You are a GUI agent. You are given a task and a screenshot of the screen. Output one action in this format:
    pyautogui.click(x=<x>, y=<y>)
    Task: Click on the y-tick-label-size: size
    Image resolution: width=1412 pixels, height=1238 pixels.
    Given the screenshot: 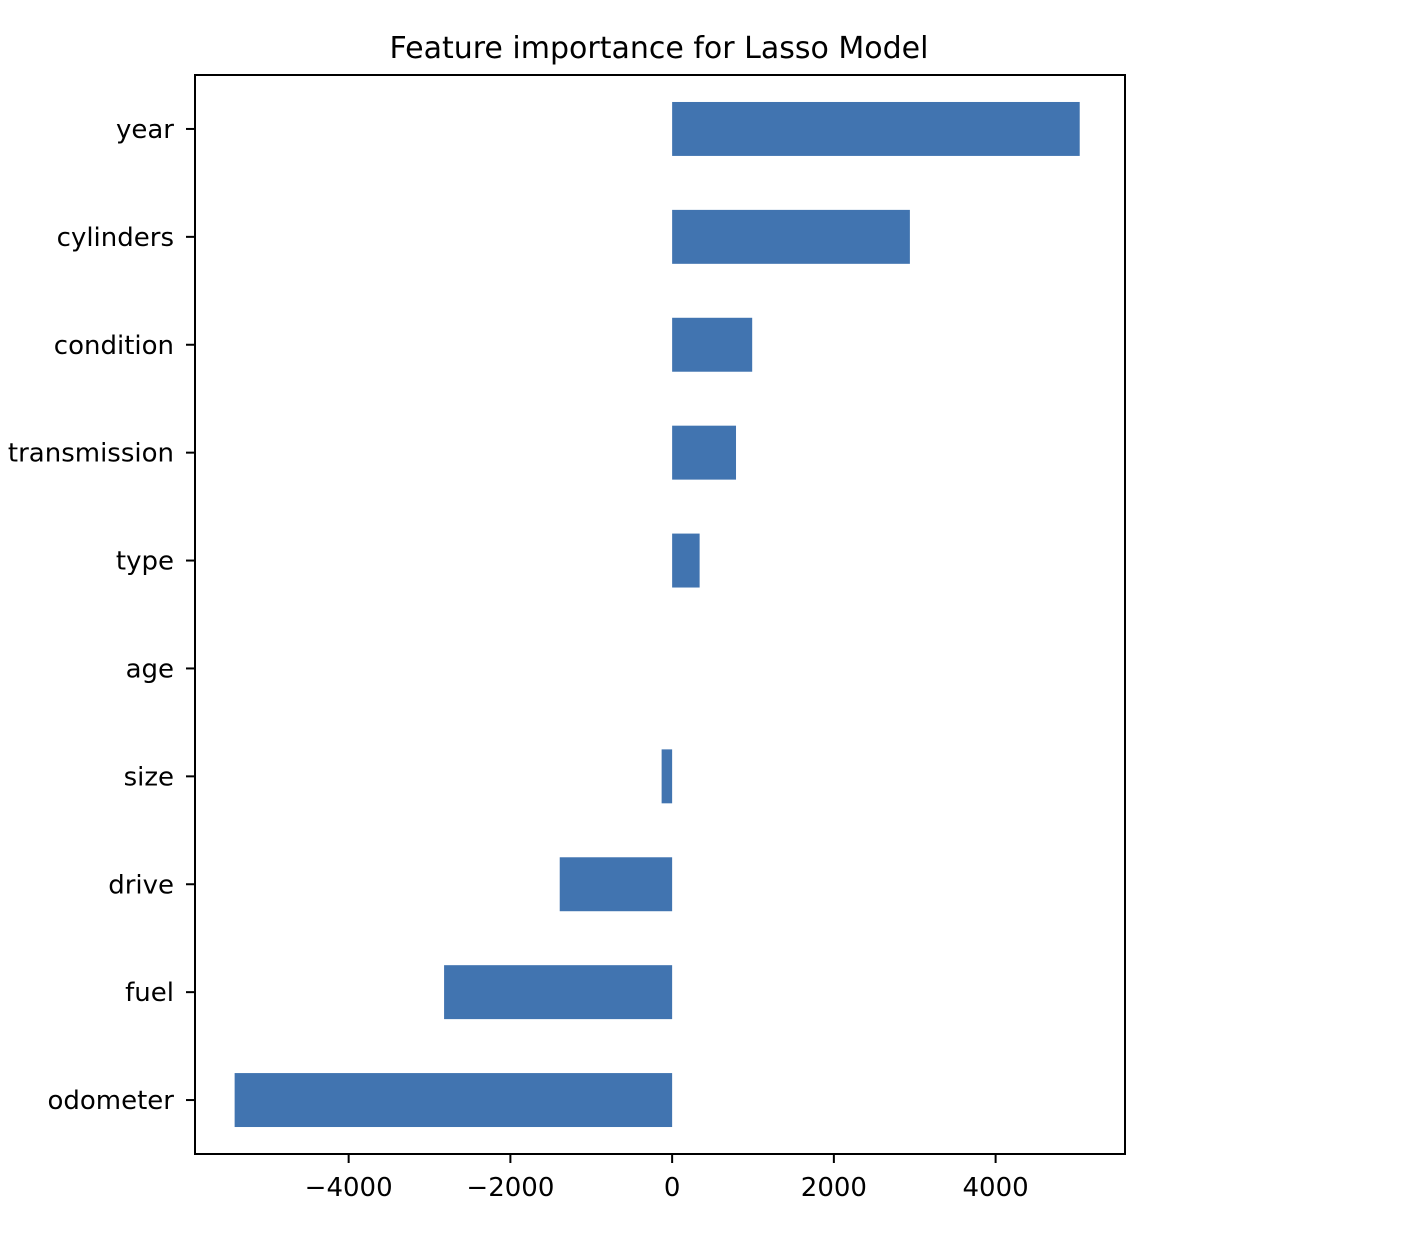 What is the action you would take?
    pyautogui.click(x=149, y=777)
    